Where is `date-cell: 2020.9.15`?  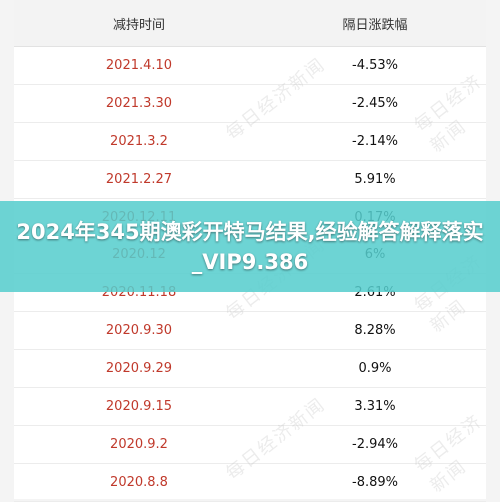
date-cell: 2020.9.15 is located at coordinates (139, 406).